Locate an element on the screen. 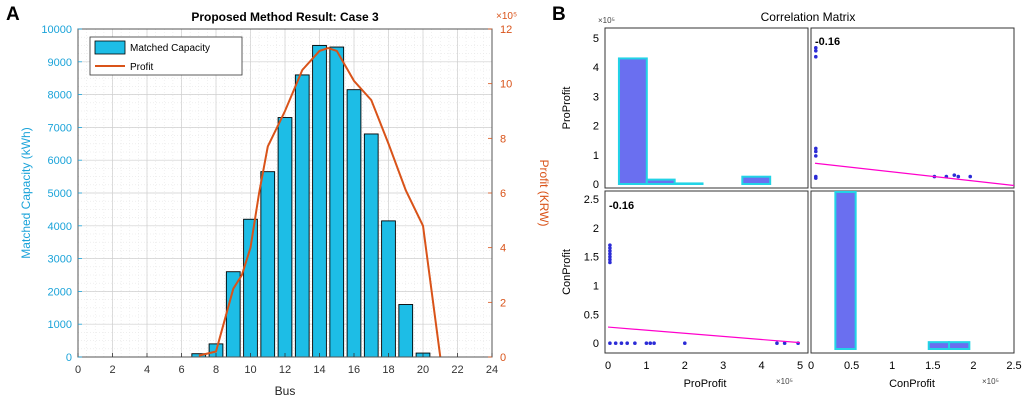 The image size is (1024, 401). x-tick-label: 10 is located at coordinates (250, 370).